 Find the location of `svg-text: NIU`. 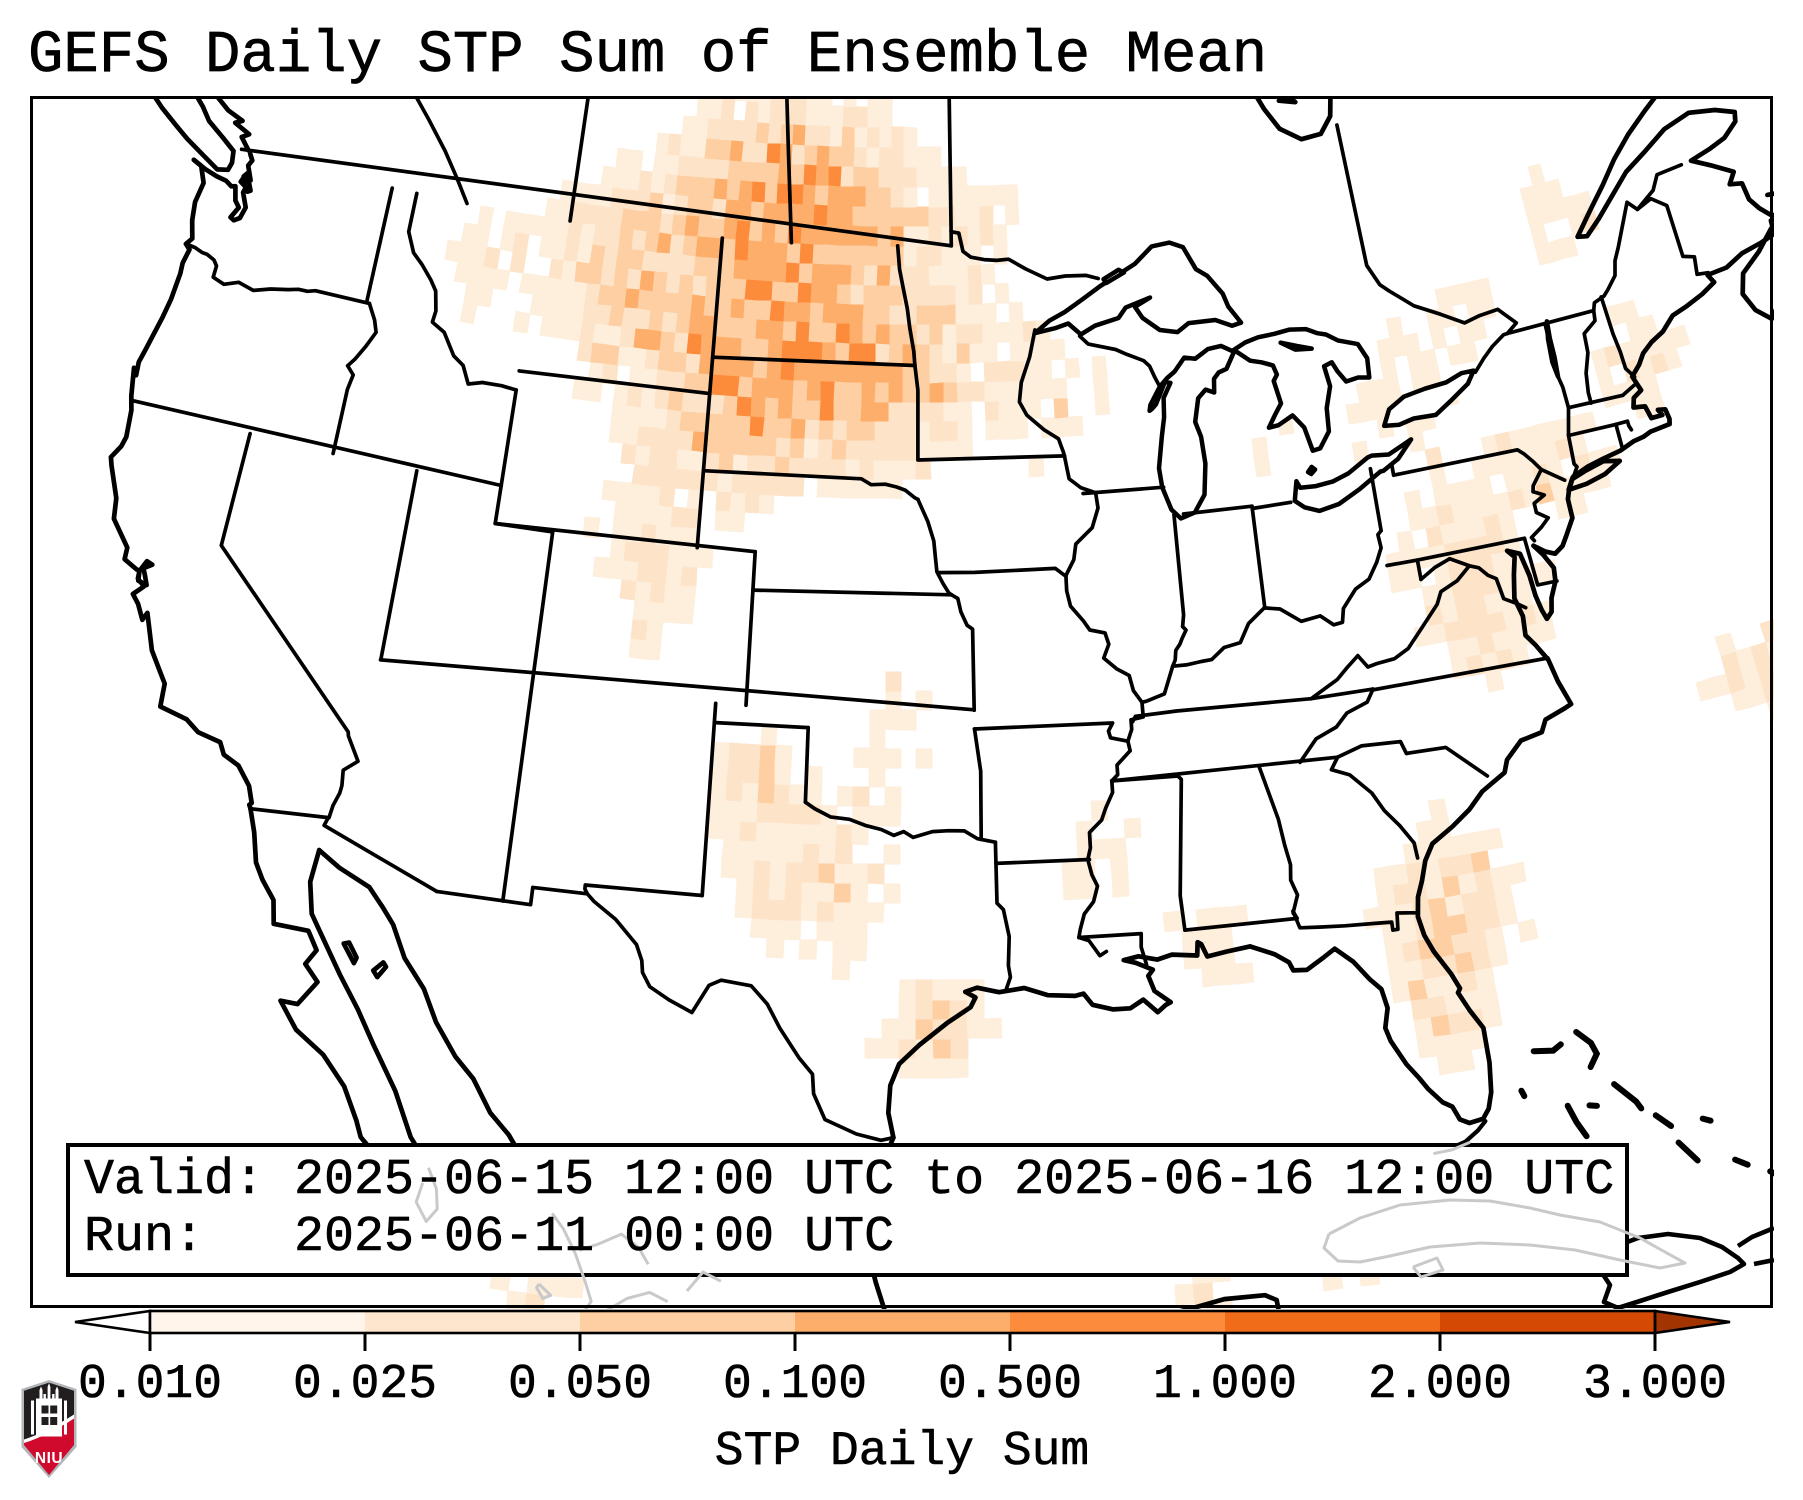

svg-text: NIU is located at coordinates (49, 1458).